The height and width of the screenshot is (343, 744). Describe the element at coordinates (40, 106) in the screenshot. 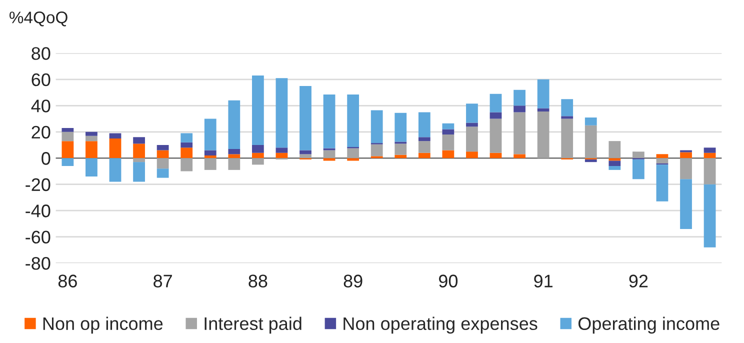

I see `y-tick-label: 40` at that location.